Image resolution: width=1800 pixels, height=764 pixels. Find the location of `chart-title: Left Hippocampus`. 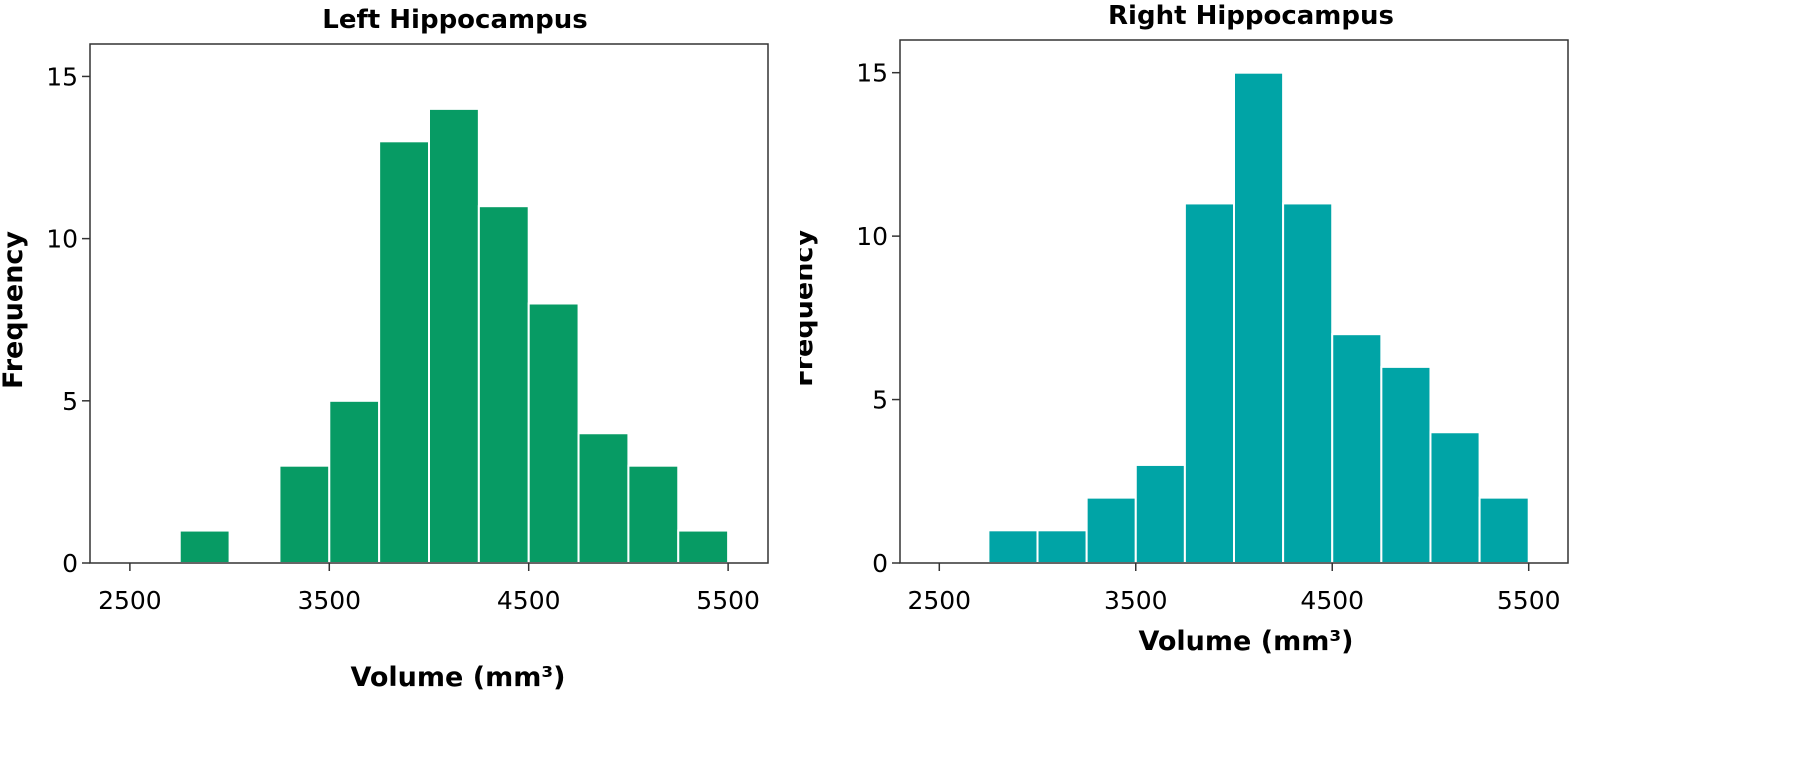

chart-title: Left Hippocampus is located at coordinates (454, 20).